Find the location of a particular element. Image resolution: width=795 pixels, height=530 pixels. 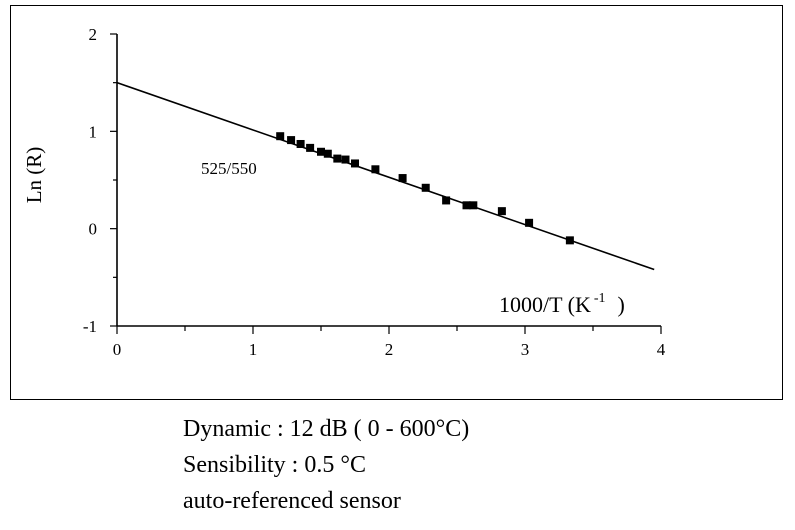

y-tick-label: 2 is located at coordinates (93, 34).